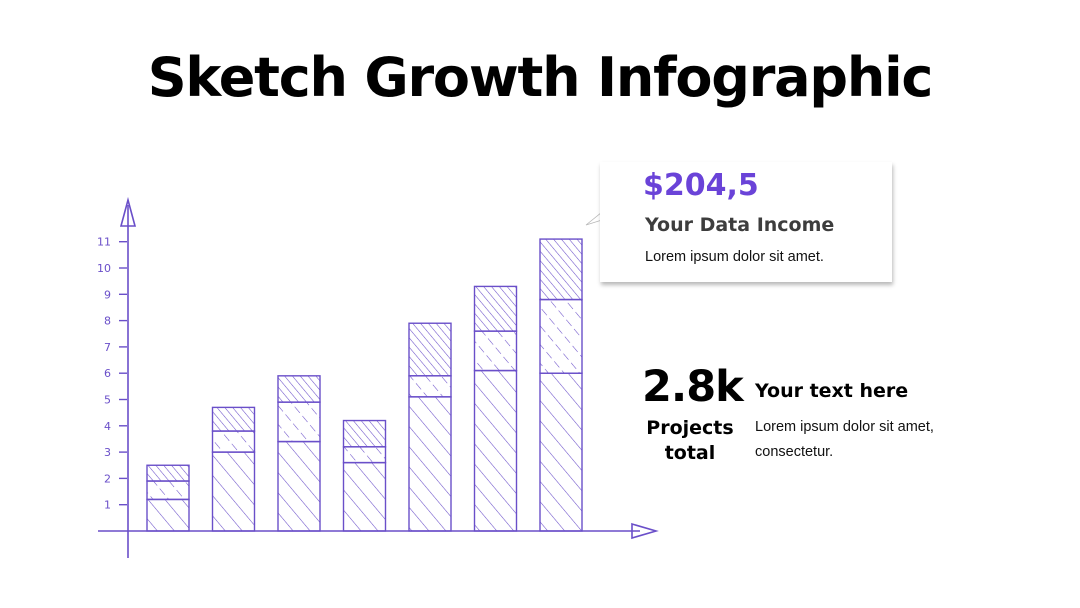 Image resolution: width=1080 pixels, height=608 pixels. What do you see at coordinates (540, 77) in the screenshot?
I see `page-title: Sketch Growth Infographic` at bounding box center [540, 77].